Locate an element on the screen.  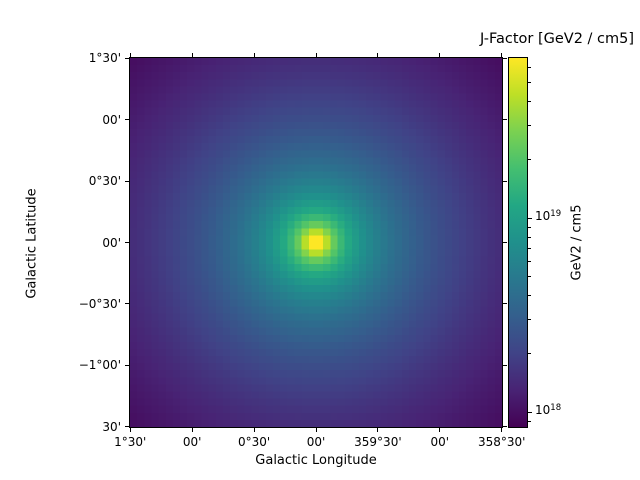
colorbar-tick-label: 1019 is located at coordinates (548, 217).